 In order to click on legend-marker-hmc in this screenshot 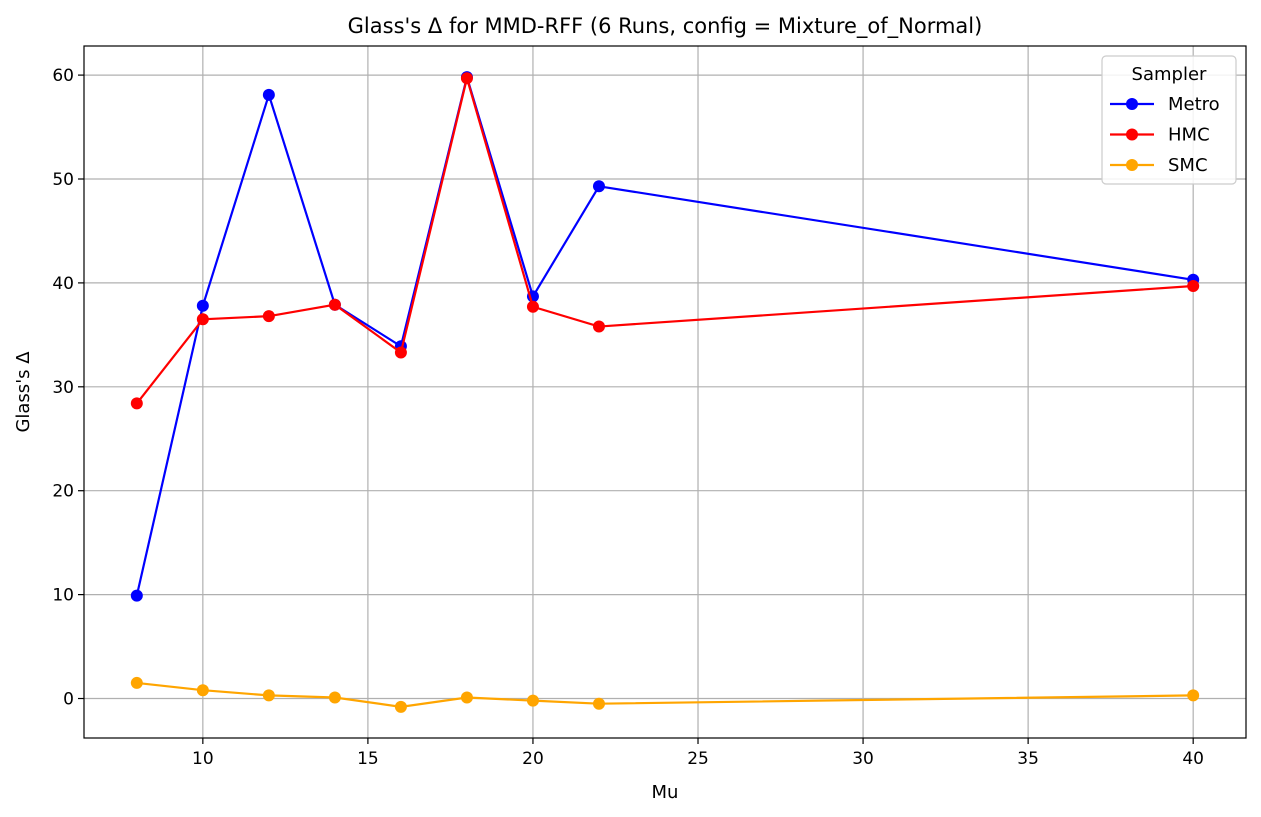, I will do `click(1132, 134)`.